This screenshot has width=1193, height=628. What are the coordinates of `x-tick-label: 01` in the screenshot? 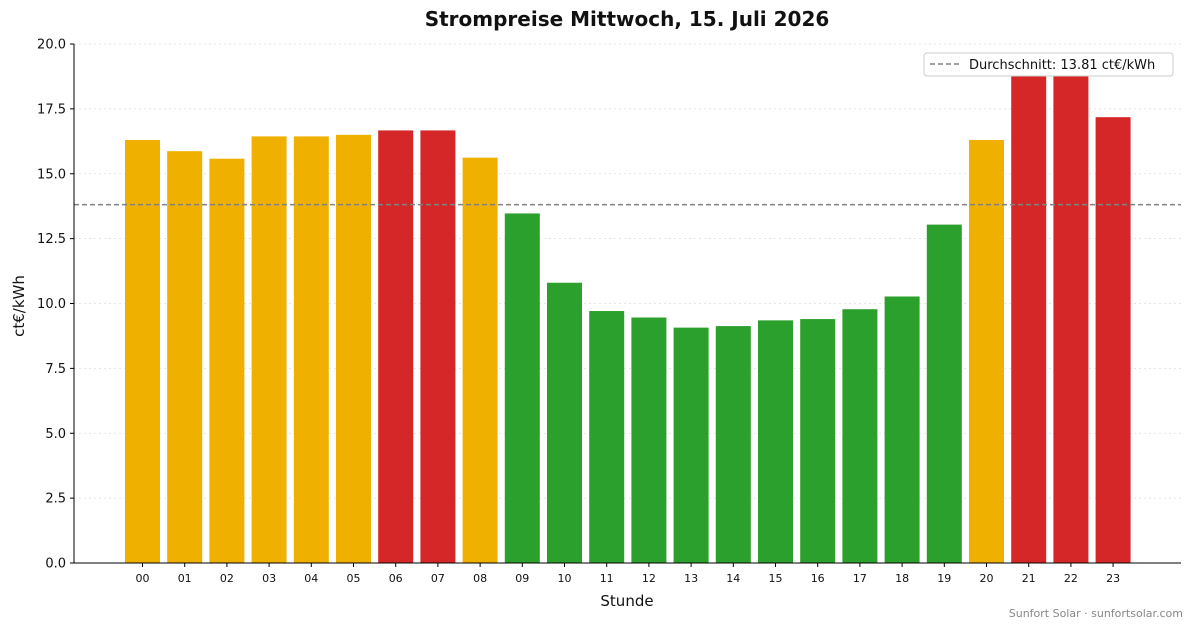 It's located at (185, 578).